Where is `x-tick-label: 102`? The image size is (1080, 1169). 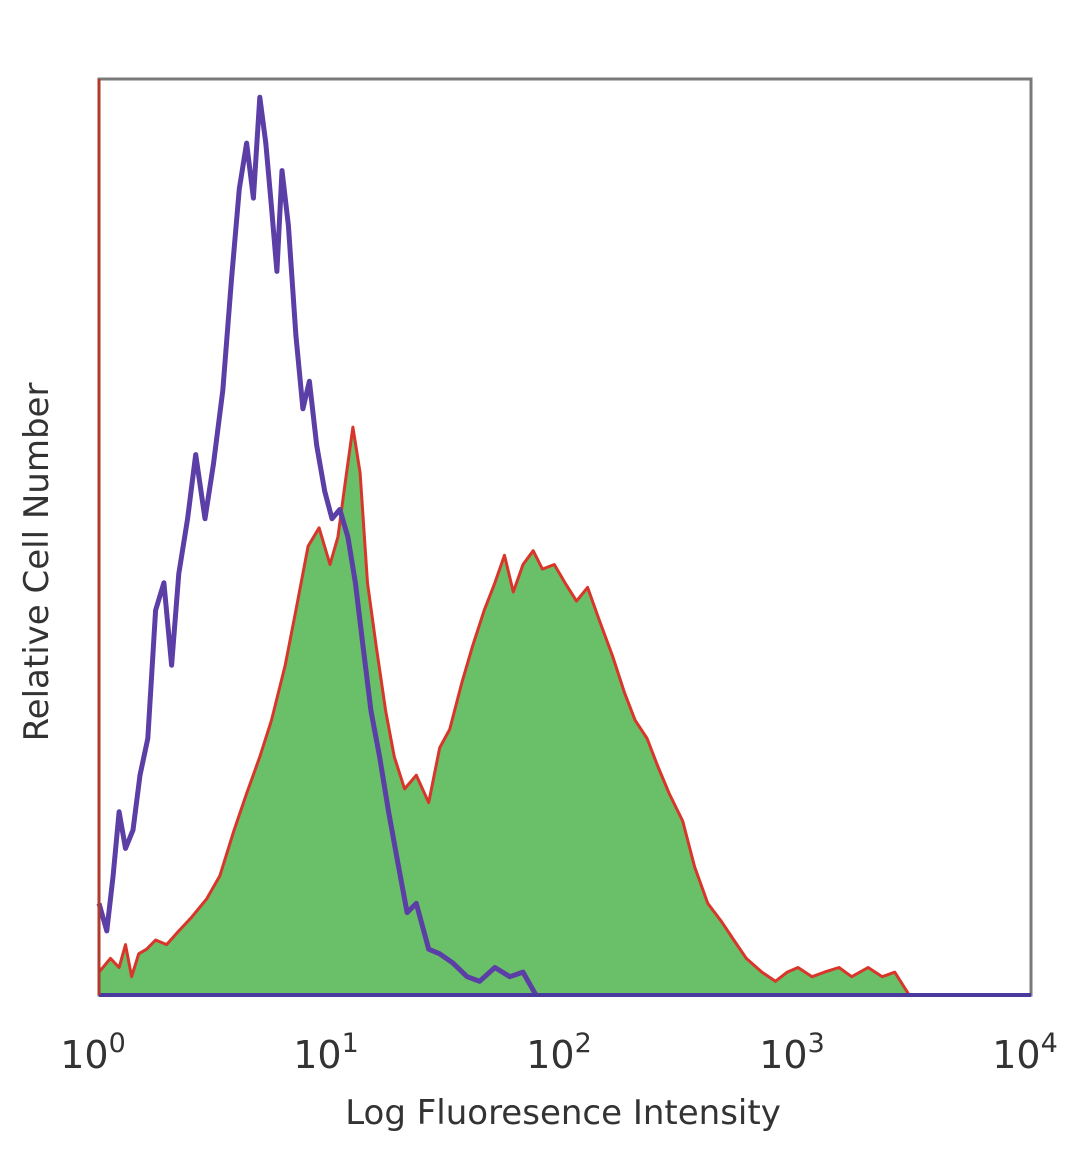 x-tick-label: 102 is located at coordinates (559, 1052).